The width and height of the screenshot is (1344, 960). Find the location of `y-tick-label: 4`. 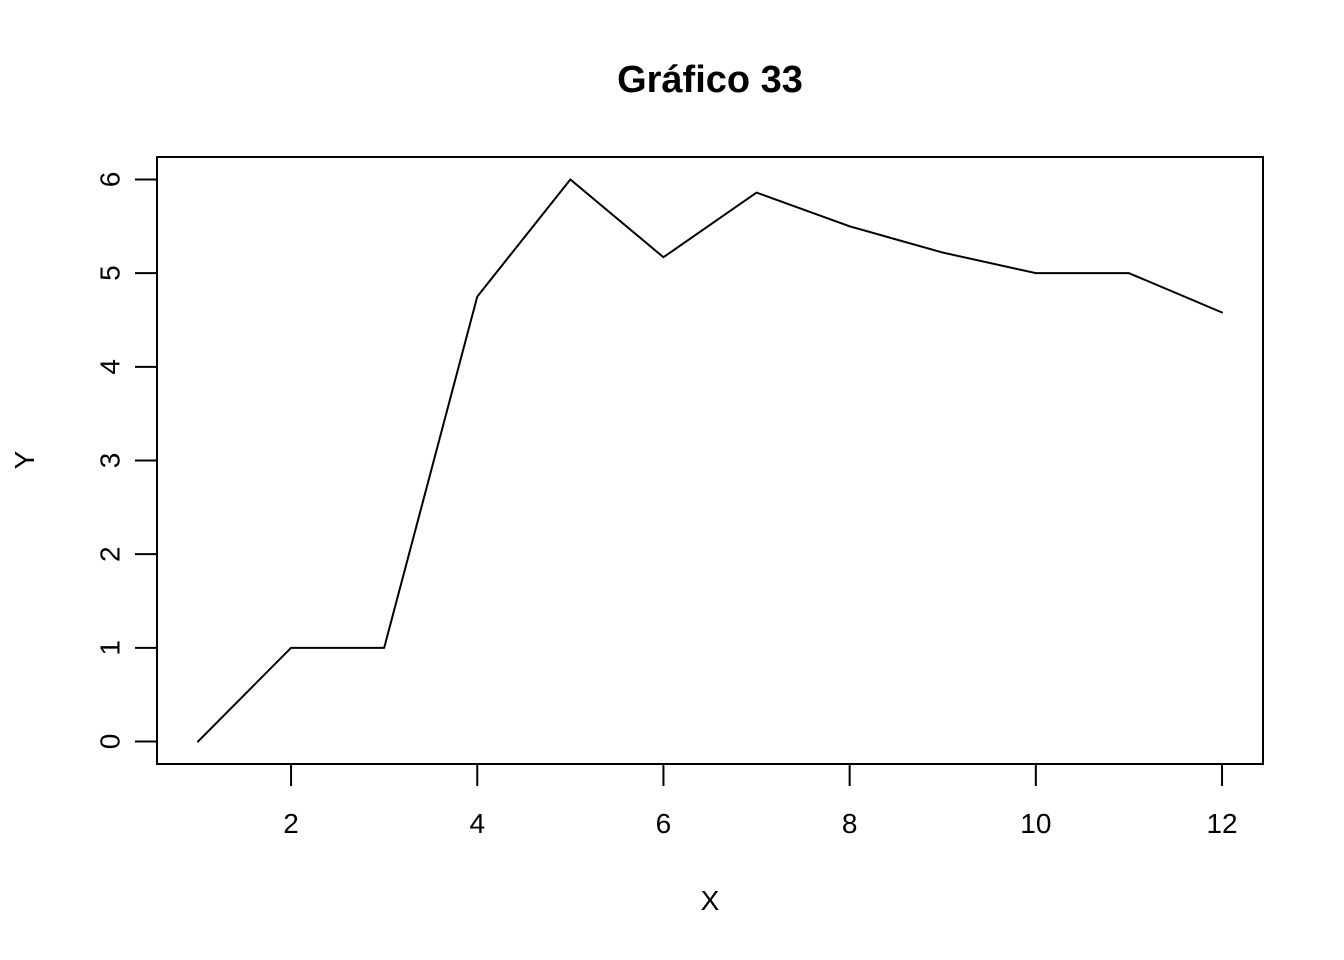

y-tick-label: 4 is located at coordinates (110, 367).